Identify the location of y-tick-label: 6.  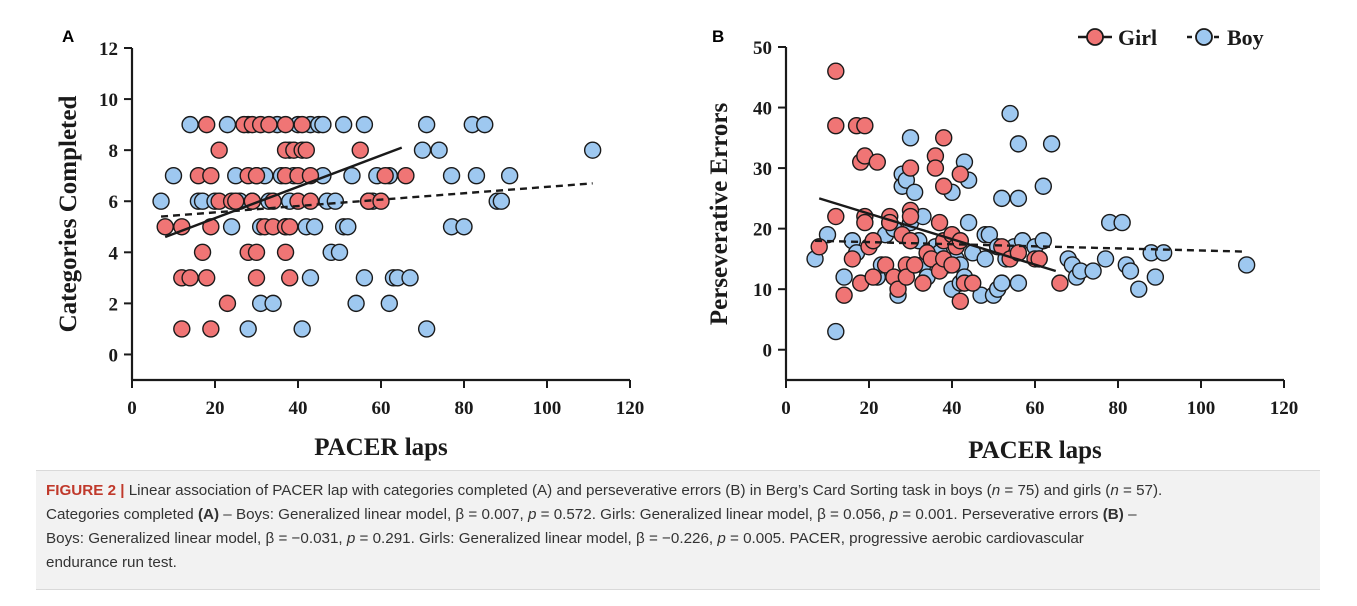
(114, 202).